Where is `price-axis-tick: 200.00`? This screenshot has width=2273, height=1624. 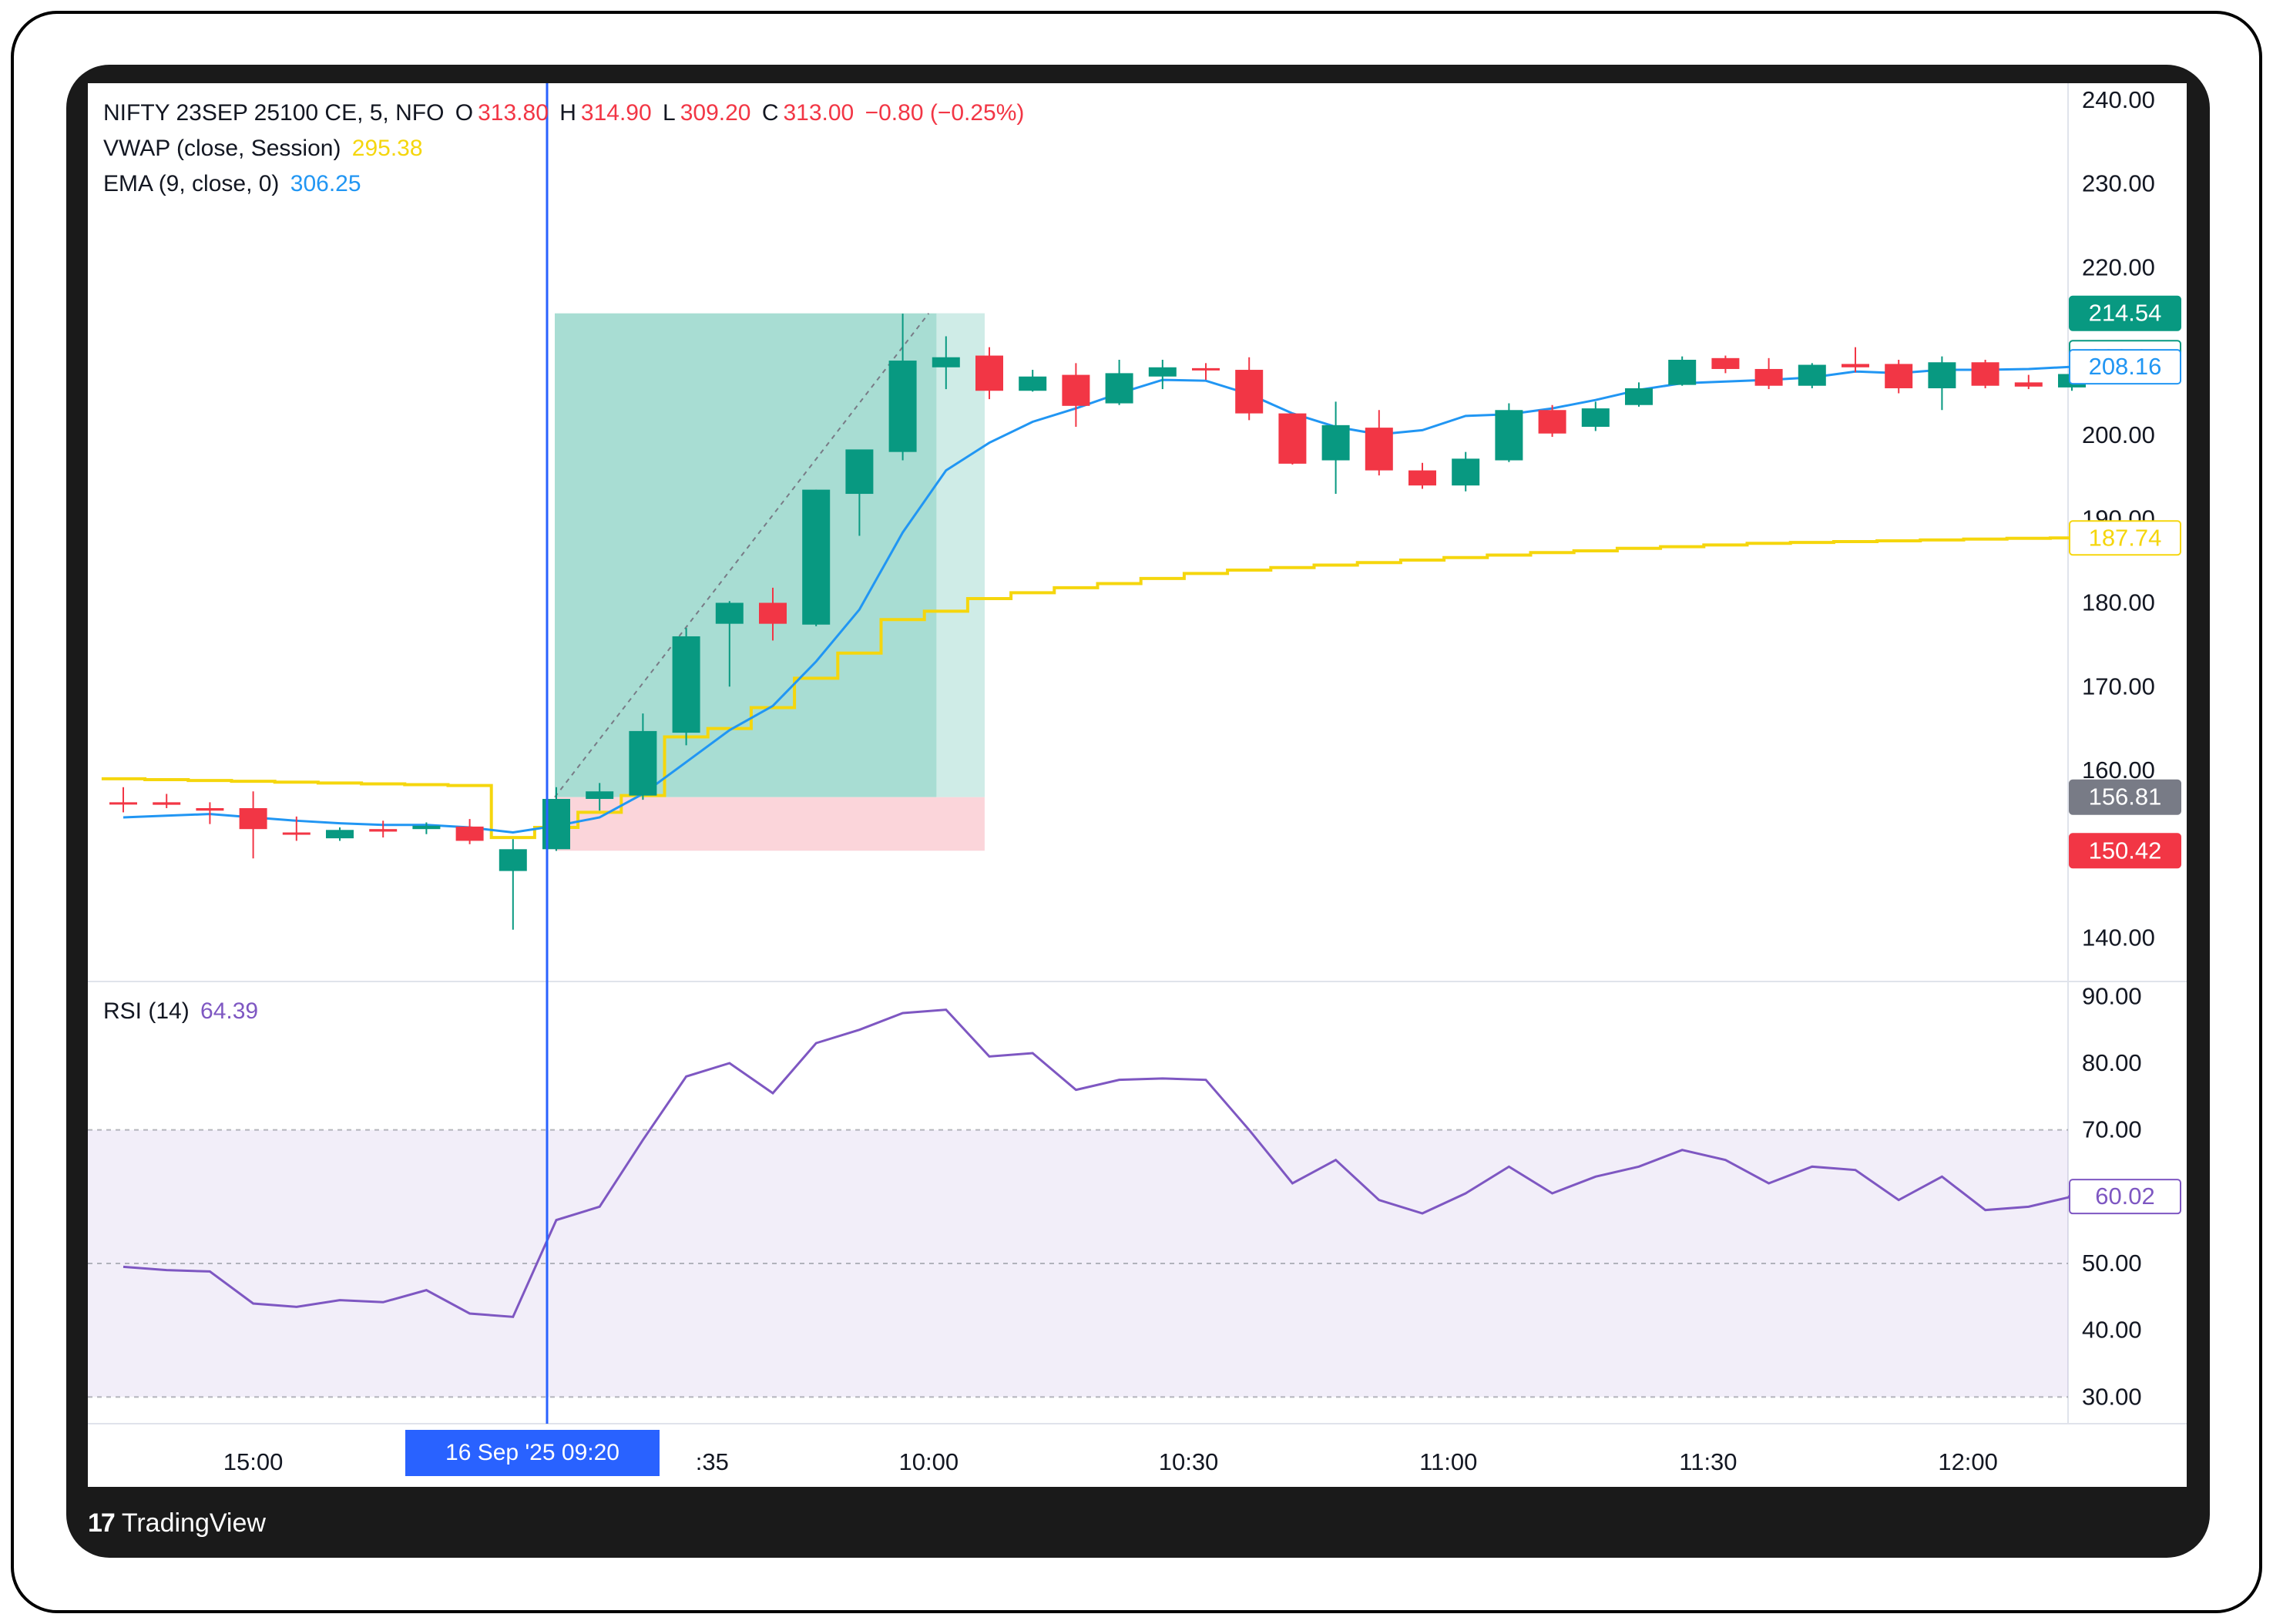
price-axis-tick: 200.00 is located at coordinates (2118, 434).